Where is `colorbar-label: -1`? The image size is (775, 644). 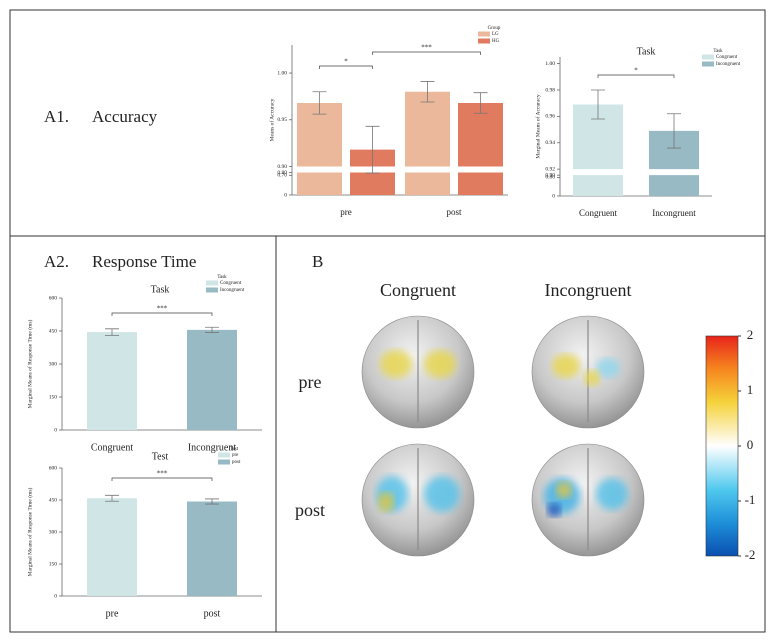
colorbar-label: -1 is located at coordinates (750, 499).